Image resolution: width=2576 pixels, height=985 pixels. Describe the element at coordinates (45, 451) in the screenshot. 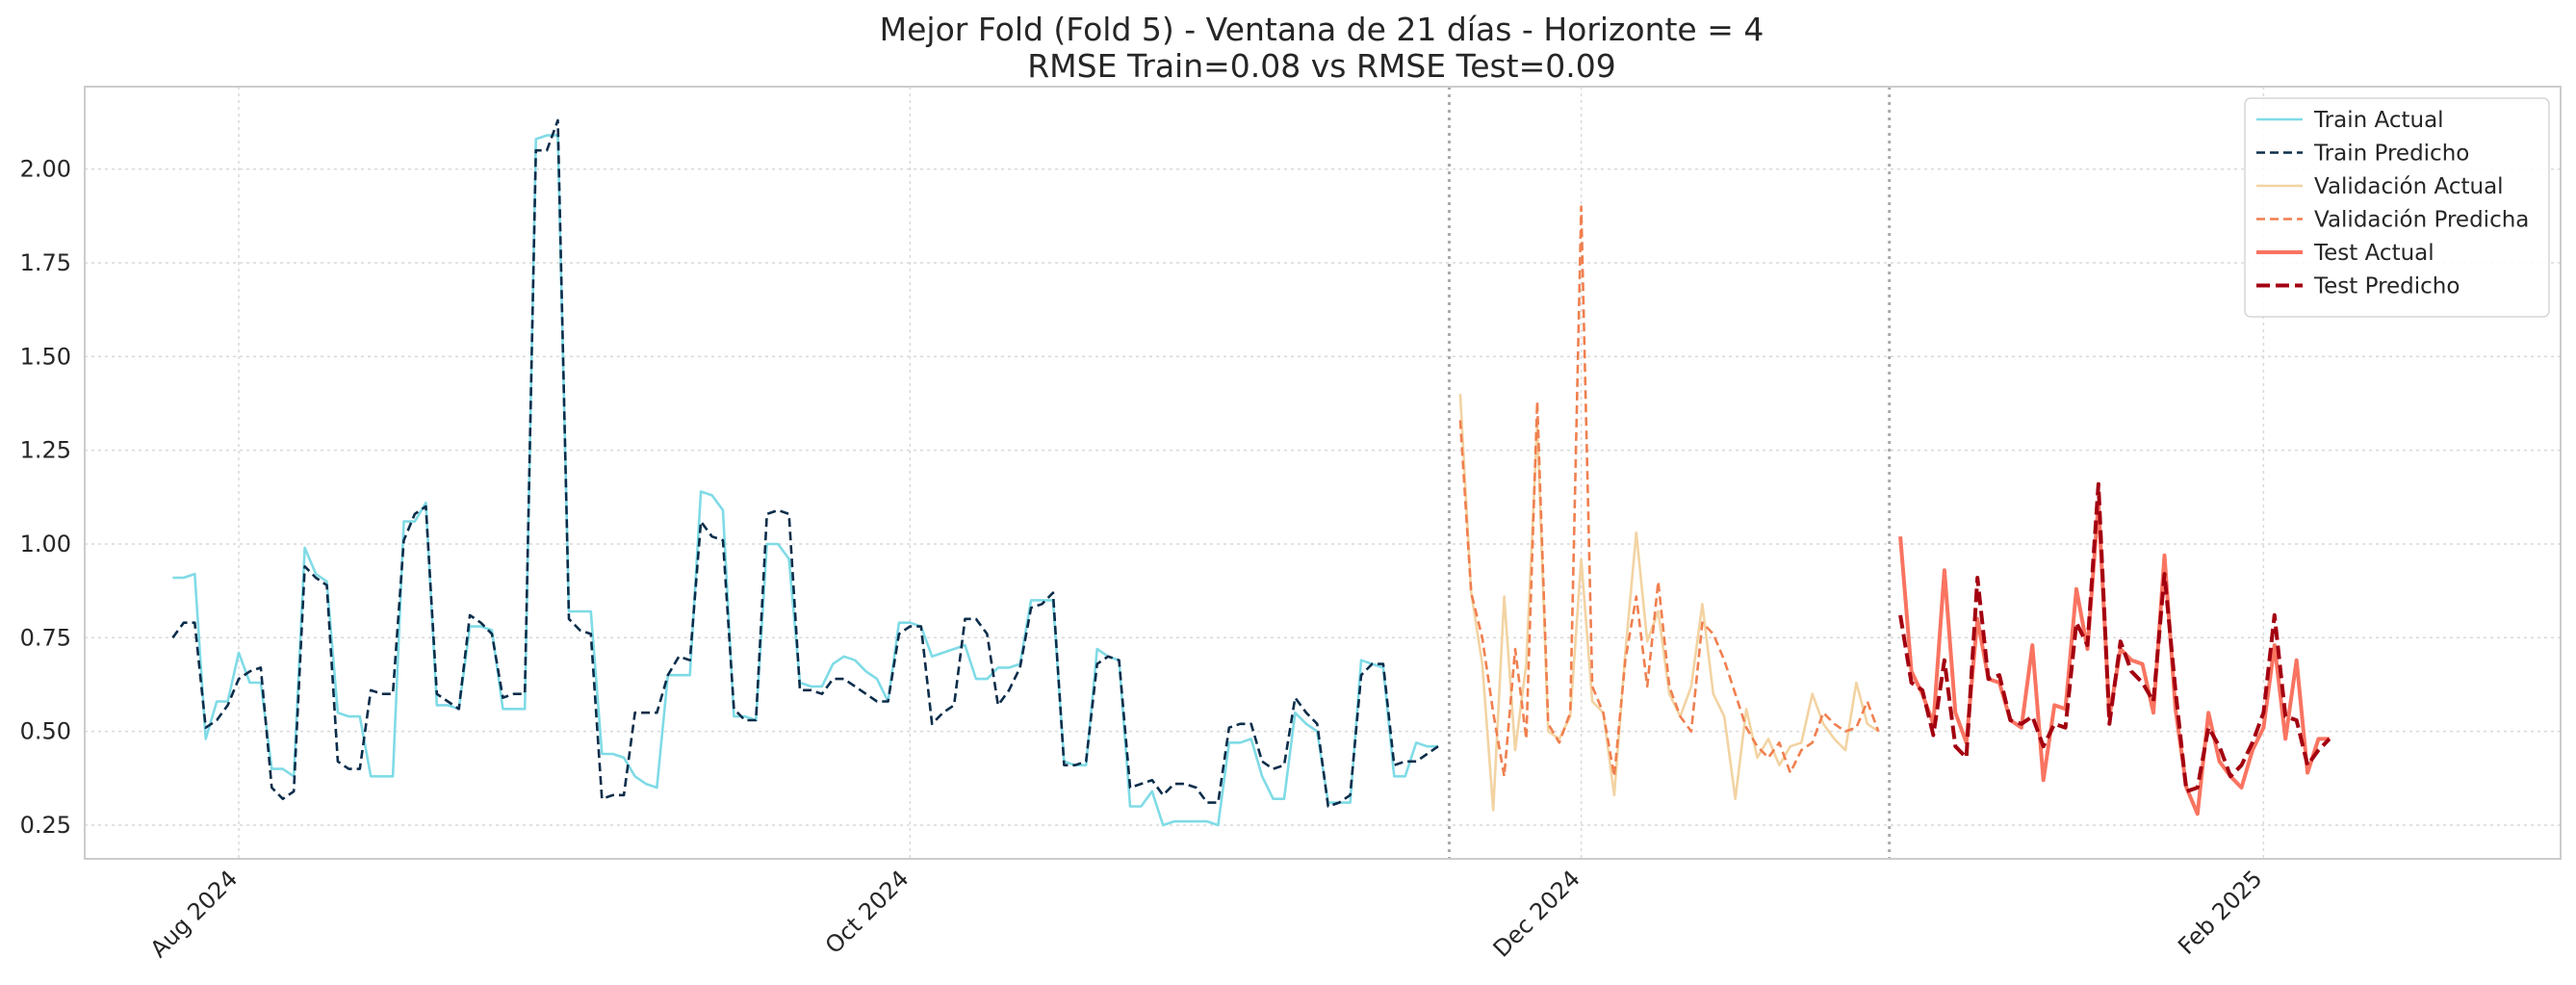

I see `y-tick-label: 1.25` at that location.